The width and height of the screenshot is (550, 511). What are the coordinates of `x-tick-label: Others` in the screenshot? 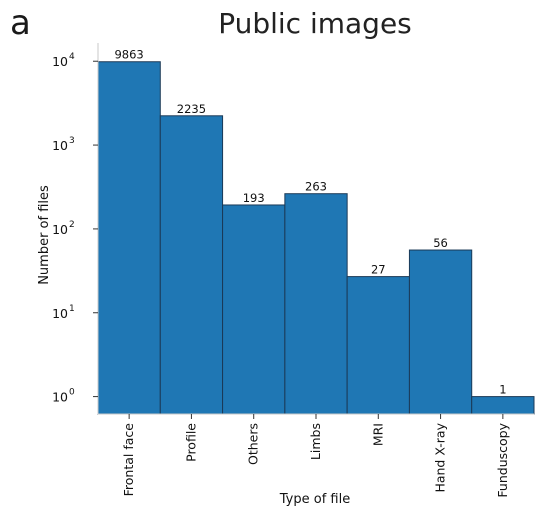 It's located at (253, 444).